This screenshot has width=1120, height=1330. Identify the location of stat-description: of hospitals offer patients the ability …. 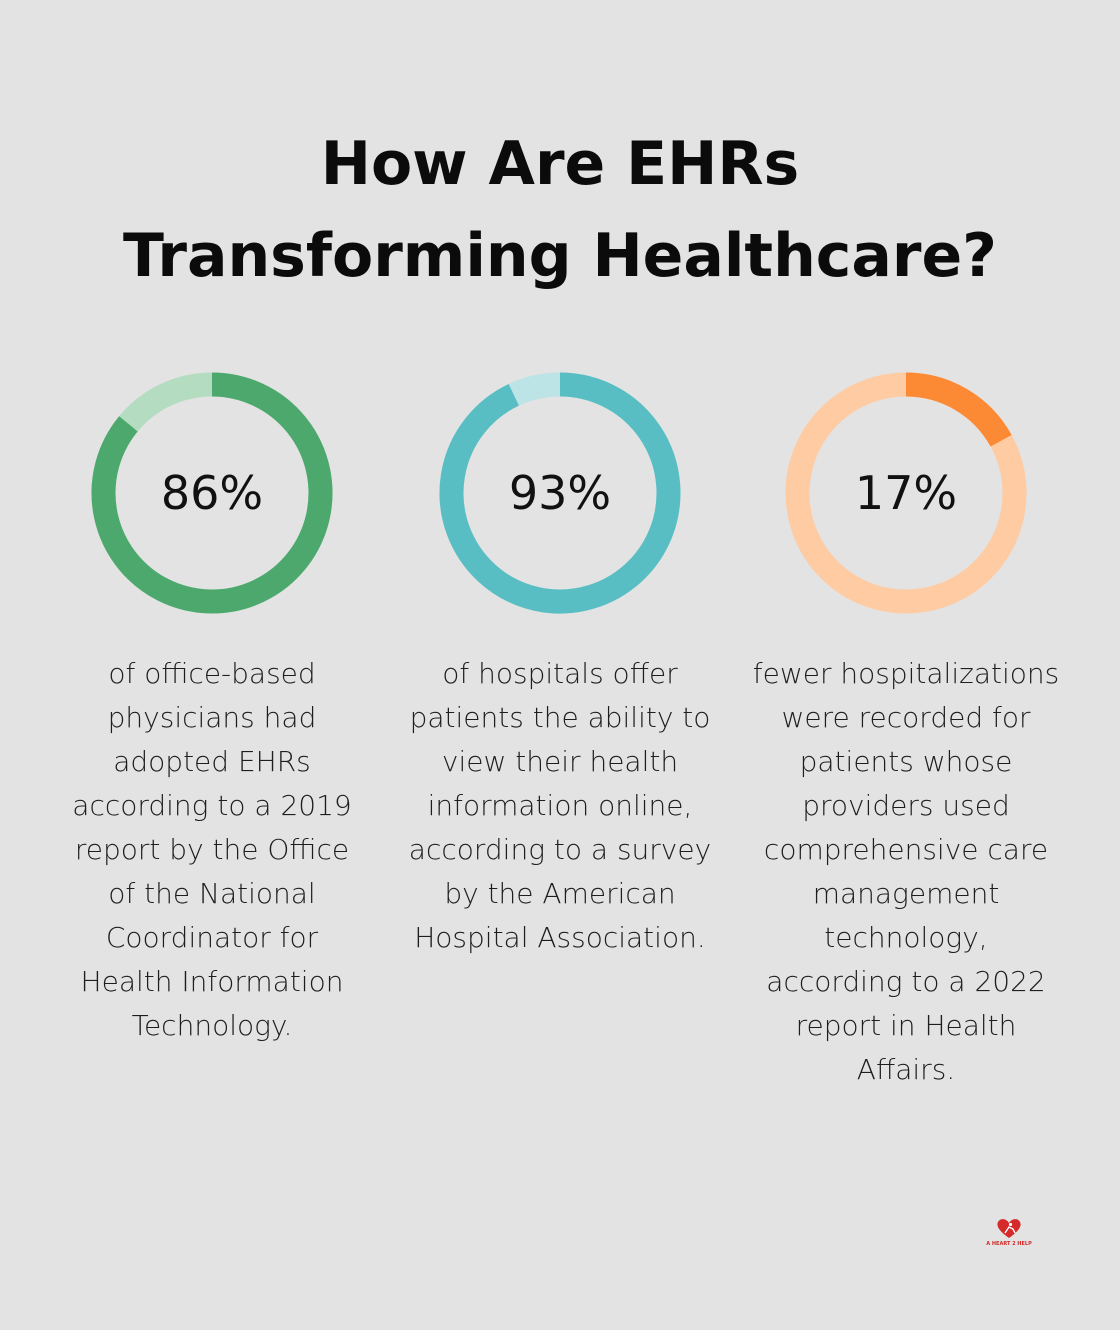
(560, 805).